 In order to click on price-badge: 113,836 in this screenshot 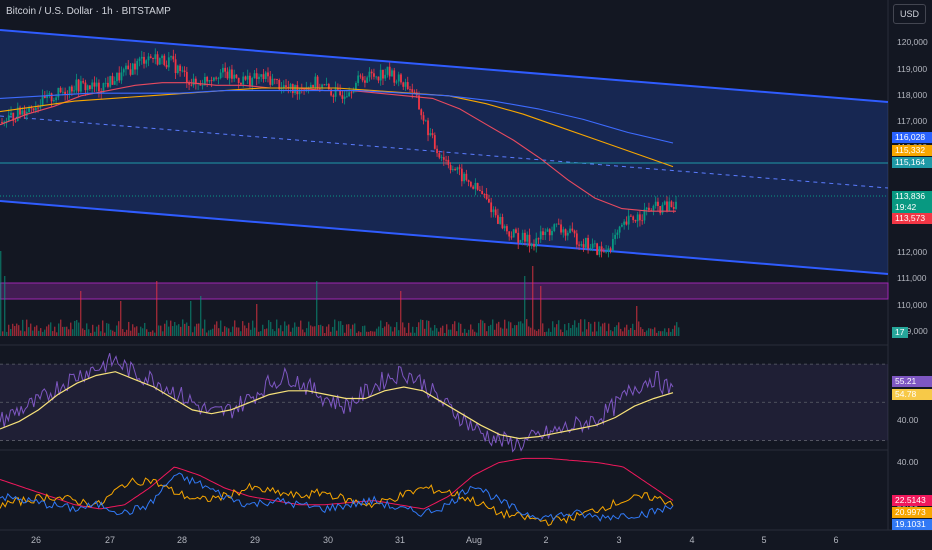, I will do `click(912, 196)`.